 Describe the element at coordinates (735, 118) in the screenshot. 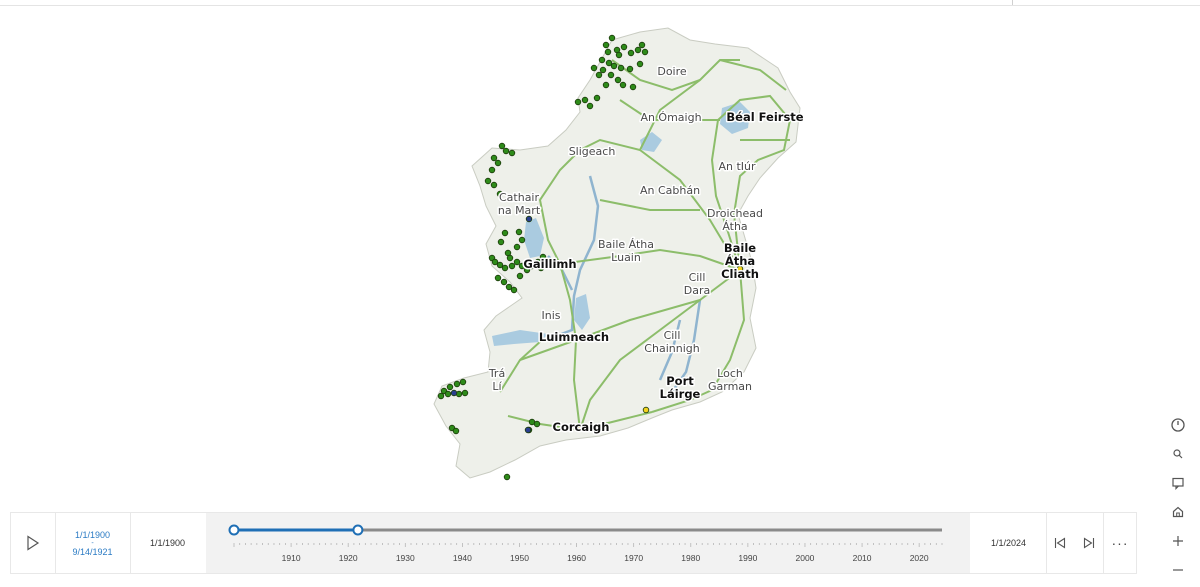

I see `lough-neagh` at that location.